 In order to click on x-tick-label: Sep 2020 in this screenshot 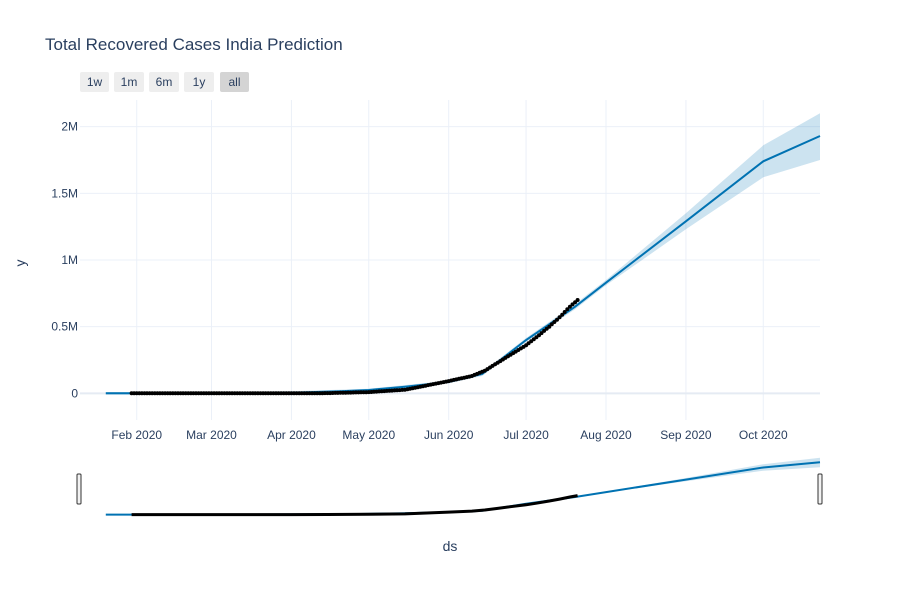, I will do `click(686, 435)`.